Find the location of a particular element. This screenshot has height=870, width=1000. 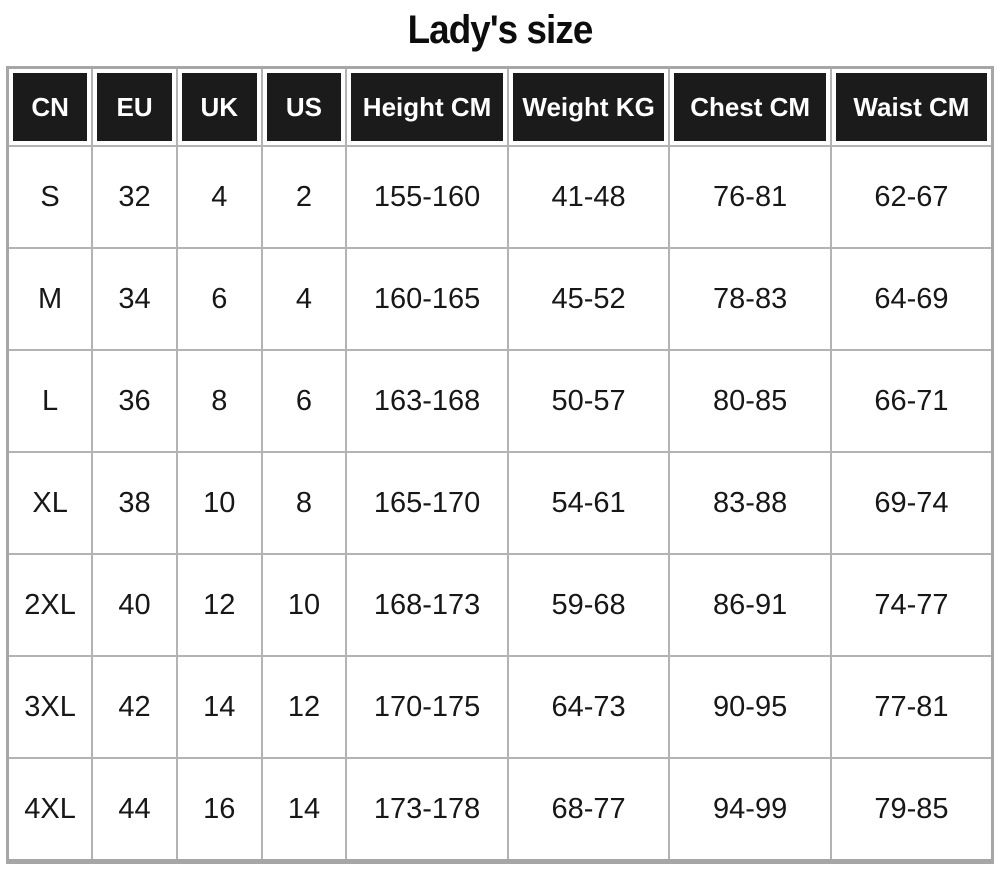

size-label-cell: M is located at coordinates (50, 299).